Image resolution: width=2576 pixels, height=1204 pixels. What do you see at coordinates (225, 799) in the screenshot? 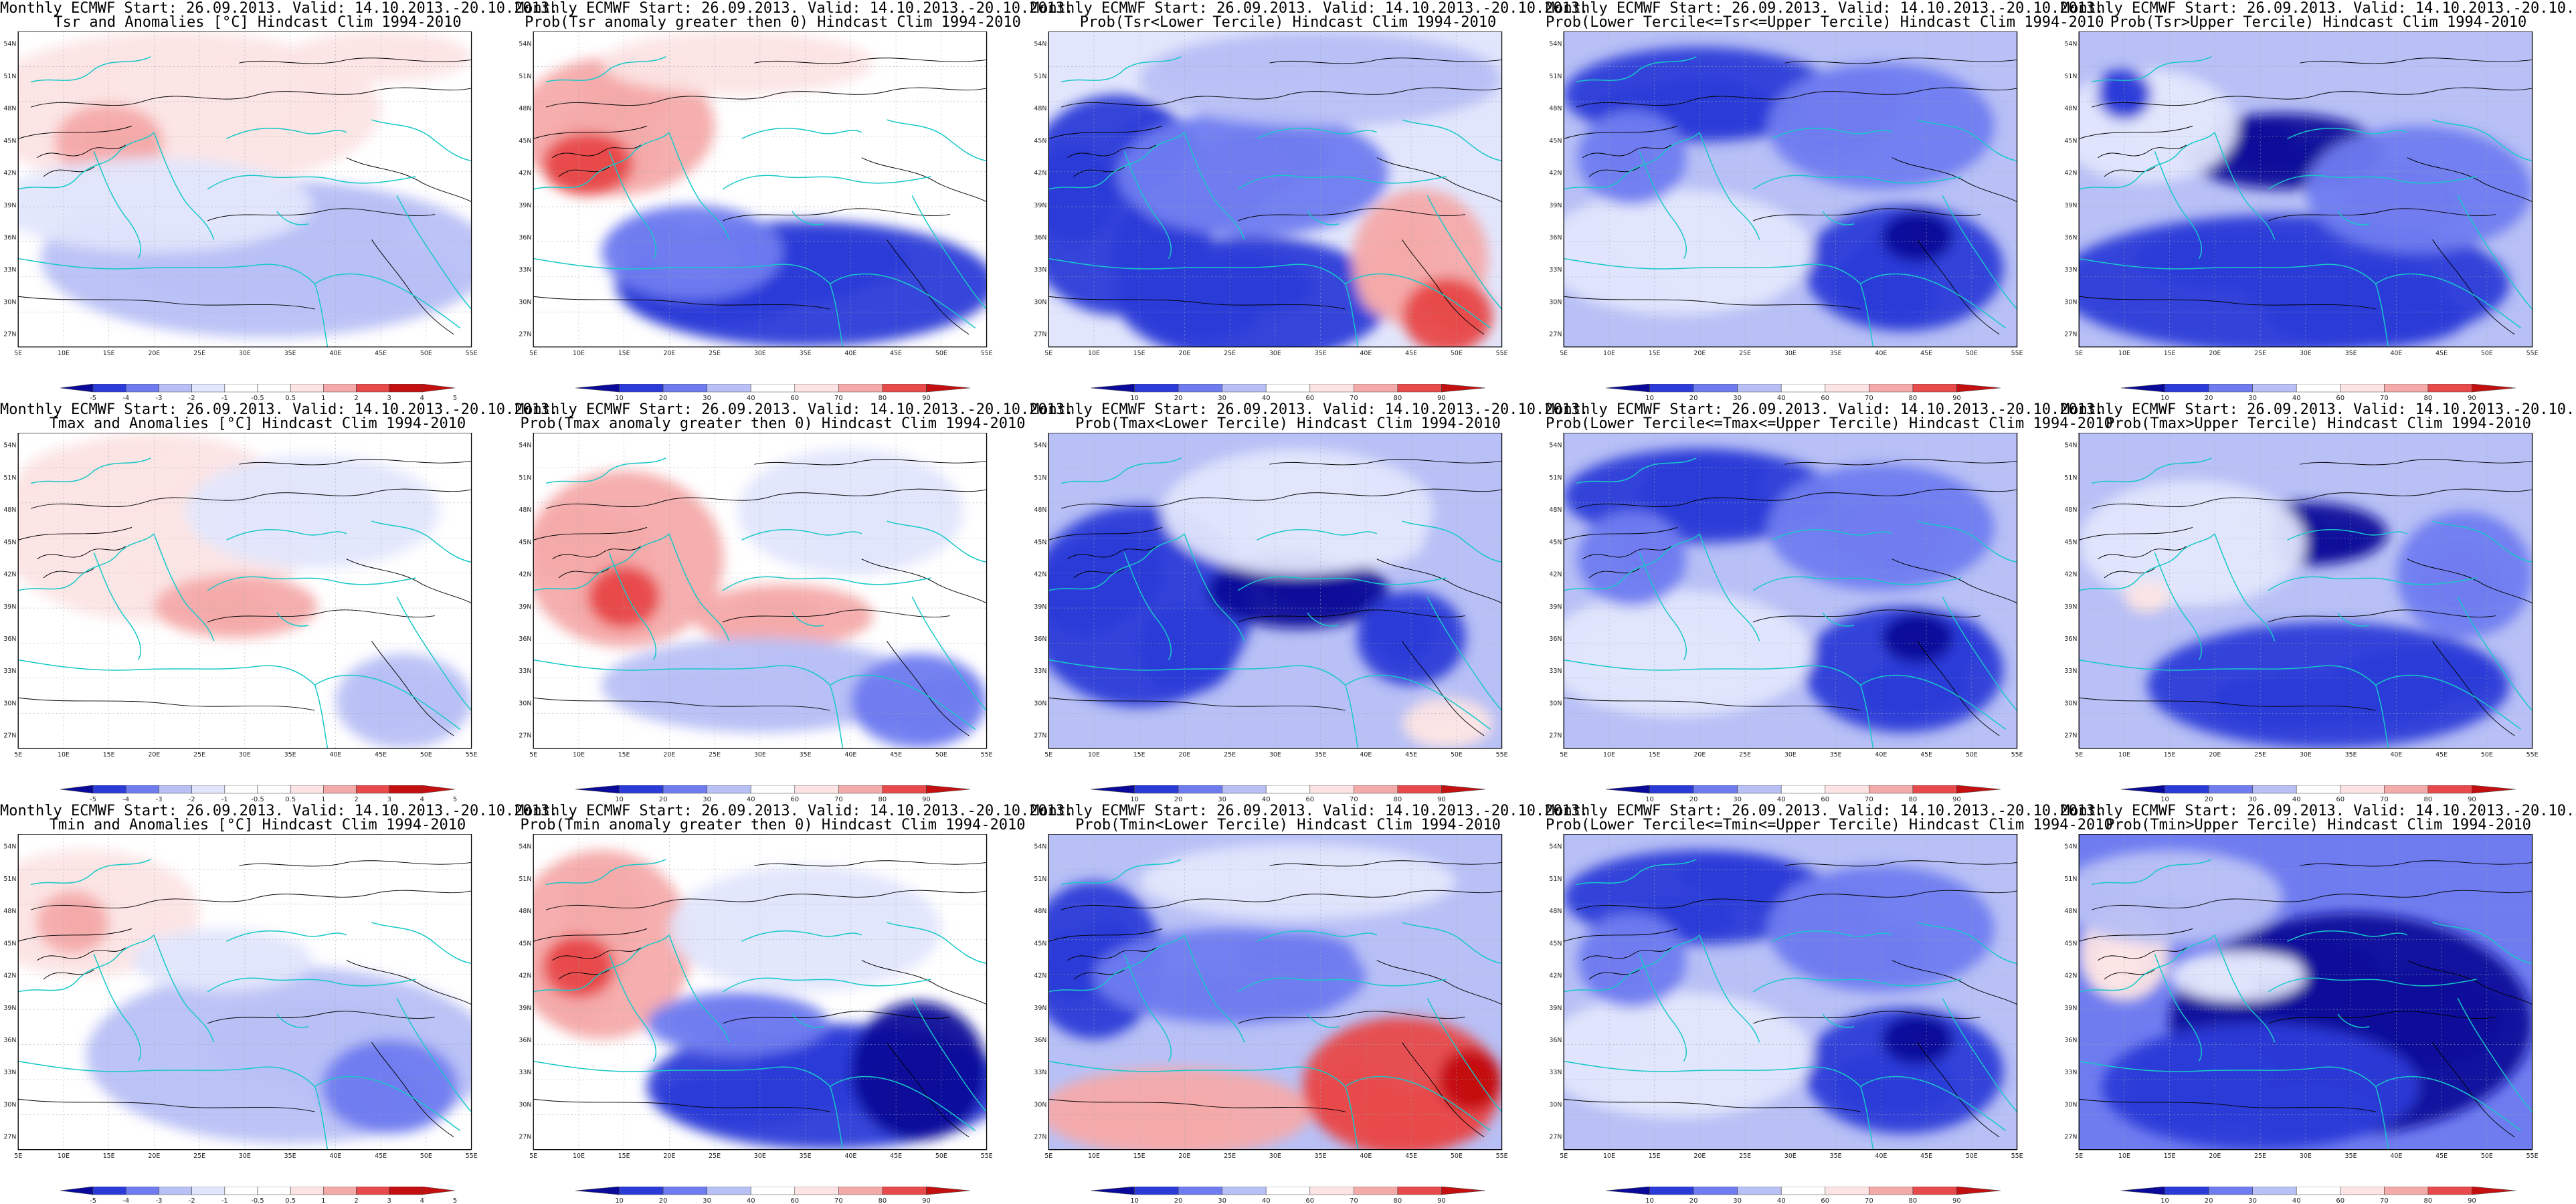
I see `colorbar-tick-label: -1` at bounding box center [225, 799].